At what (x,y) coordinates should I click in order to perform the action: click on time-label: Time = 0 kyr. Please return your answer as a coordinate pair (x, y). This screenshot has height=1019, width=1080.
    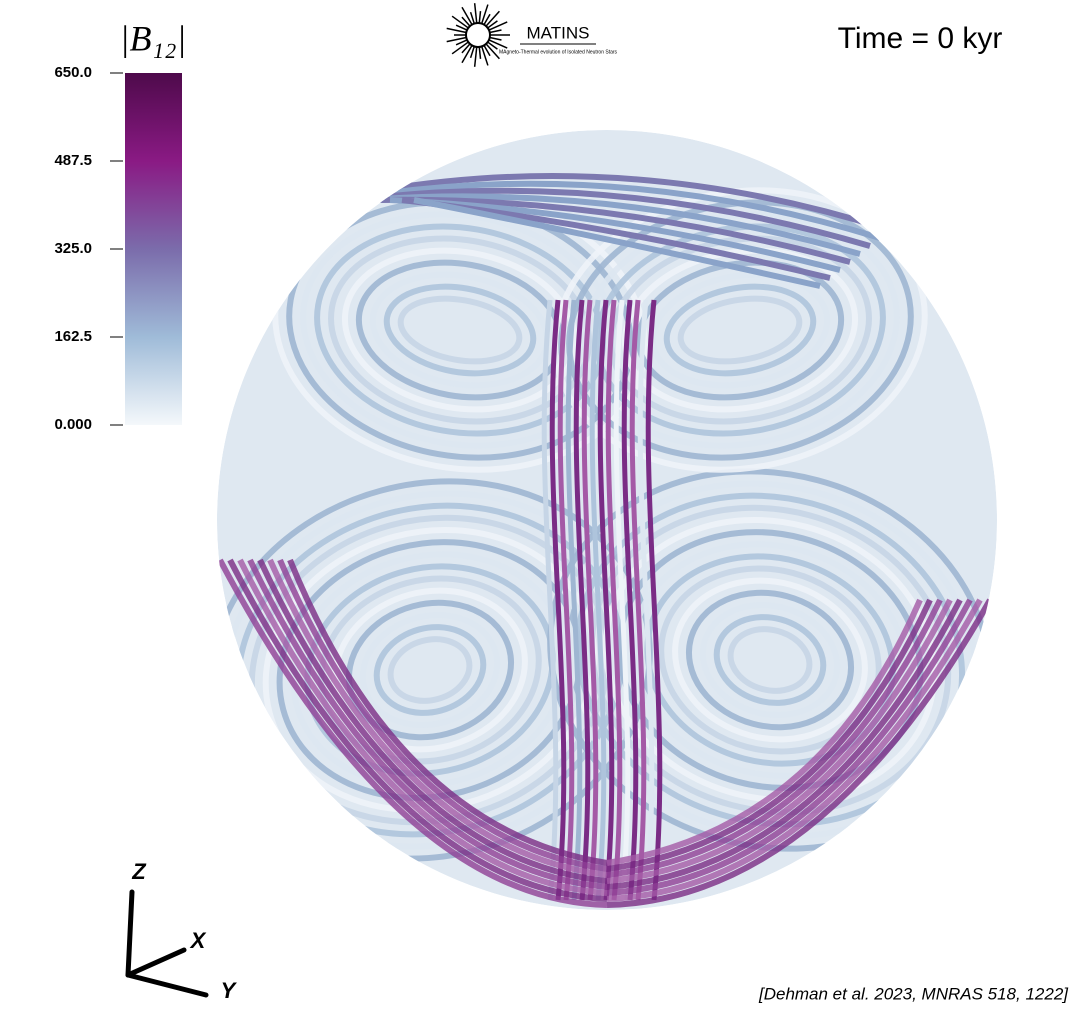
    Looking at the image, I should click on (920, 38).